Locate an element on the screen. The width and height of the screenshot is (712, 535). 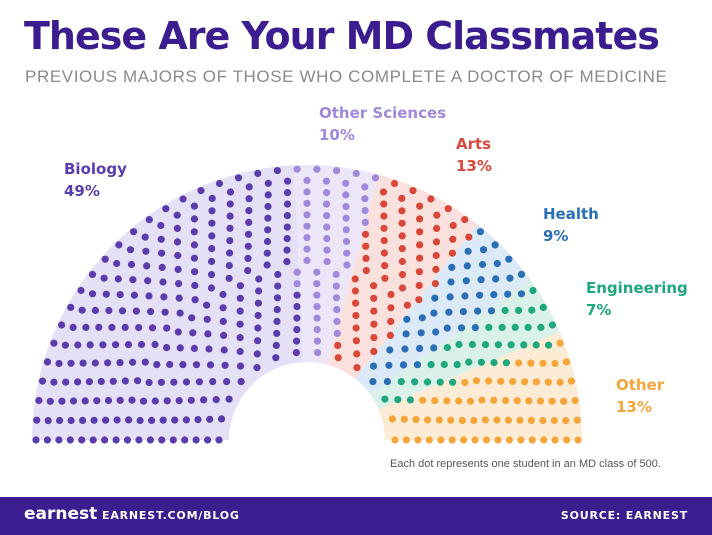
label-engineering: Engineering 7% is located at coordinates (637, 299).